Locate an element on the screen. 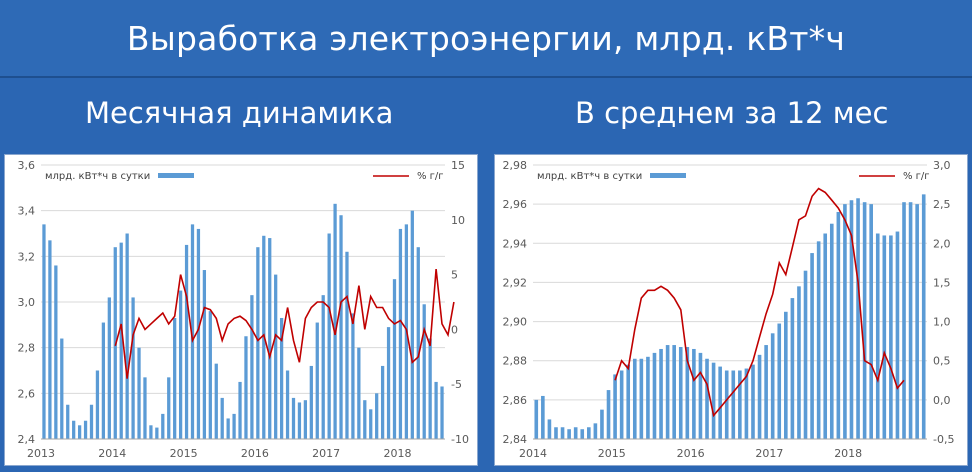 Image resolution: width=972 pixels, height=472 pixels. legend-bar-swatch is located at coordinates (176, 175).